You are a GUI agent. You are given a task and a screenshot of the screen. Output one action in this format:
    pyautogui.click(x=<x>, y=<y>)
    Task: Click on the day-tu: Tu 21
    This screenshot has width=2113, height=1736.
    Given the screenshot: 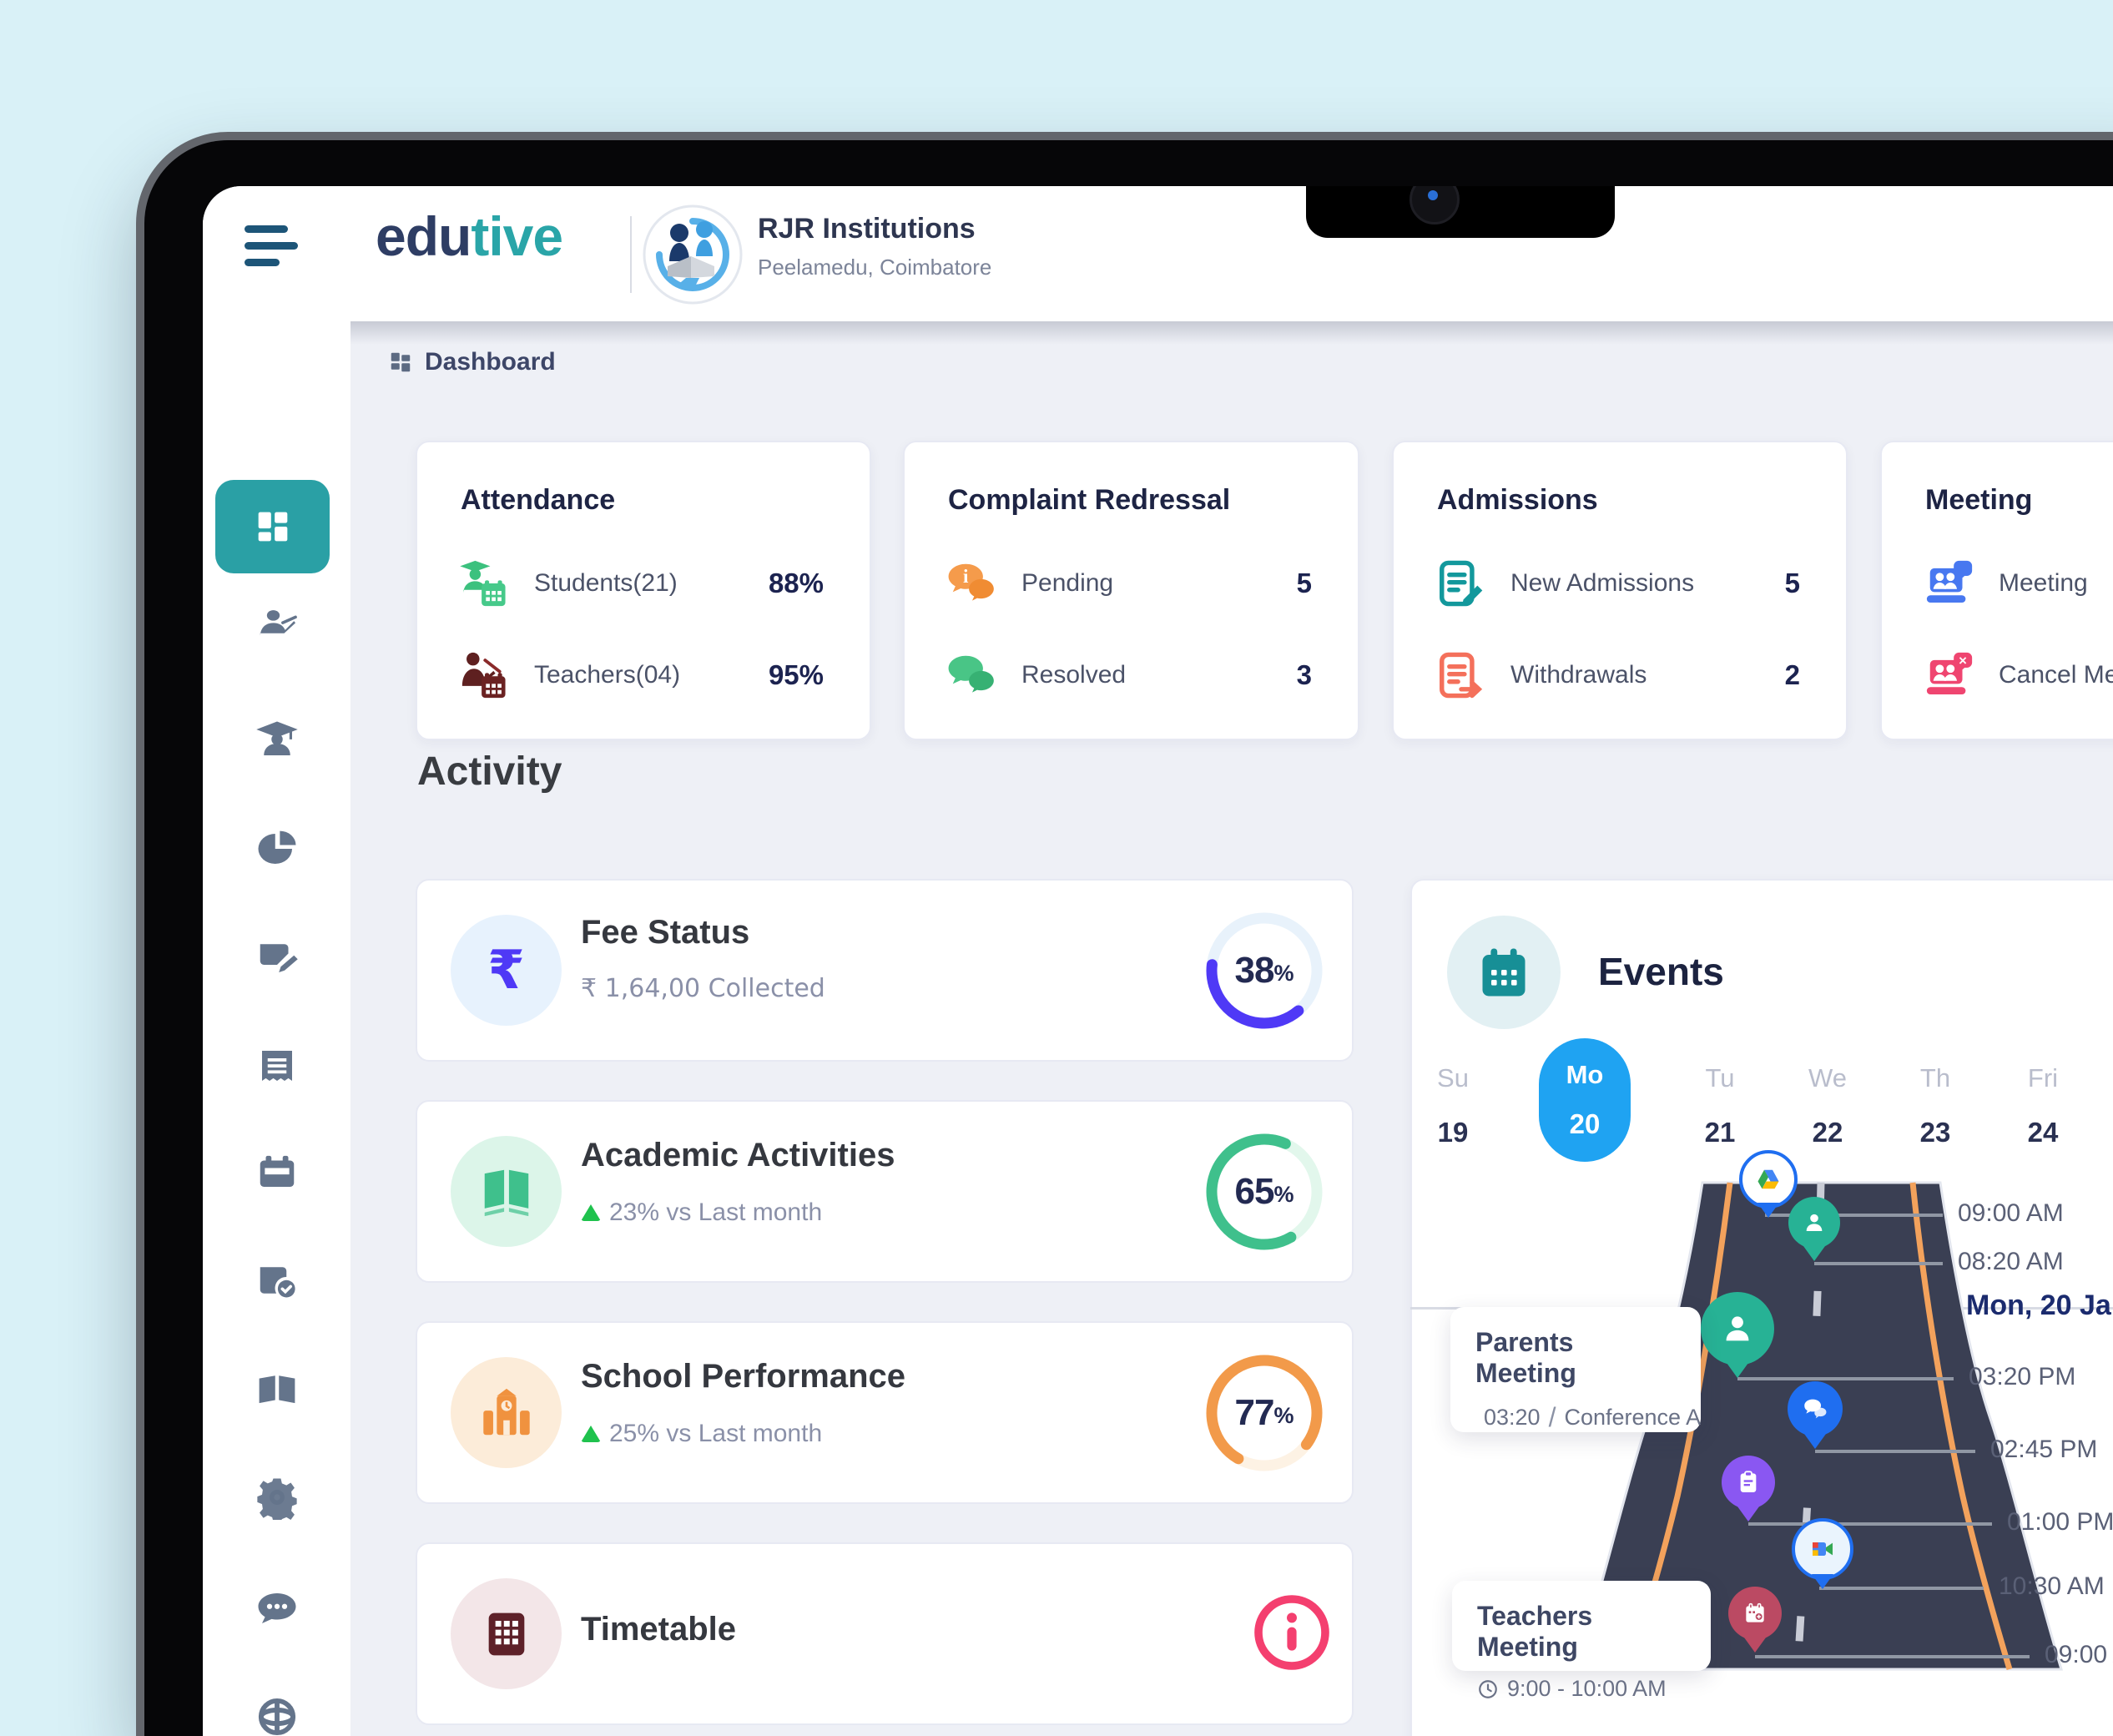 What is the action you would take?
    pyautogui.click(x=1720, y=1105)
    